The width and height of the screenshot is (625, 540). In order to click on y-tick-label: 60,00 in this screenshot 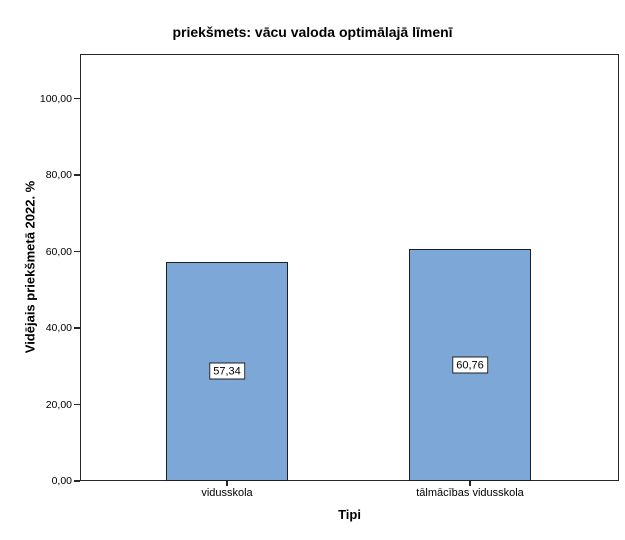, I will do `click(58, 251)`.